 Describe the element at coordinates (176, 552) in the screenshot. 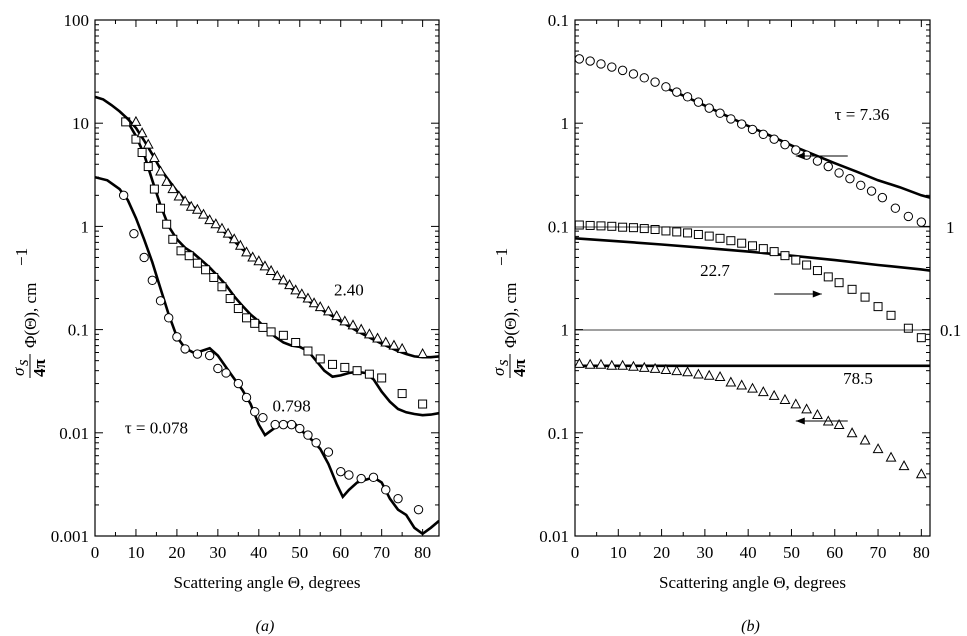

I see `x-tick-label: 20` at that location.